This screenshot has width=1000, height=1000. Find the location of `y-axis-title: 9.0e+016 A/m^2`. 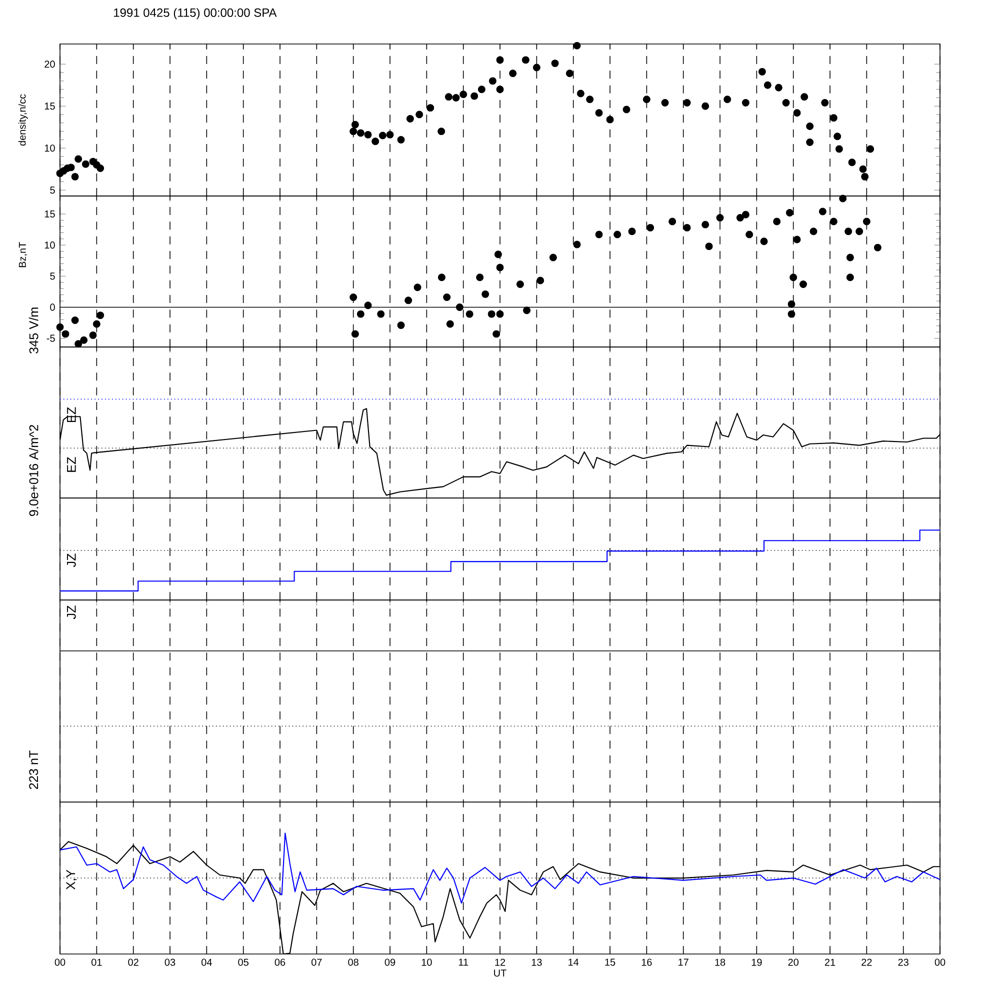

y-axis-title: 9.0e+016 A/m^2 is located at coordinates (33, 470).